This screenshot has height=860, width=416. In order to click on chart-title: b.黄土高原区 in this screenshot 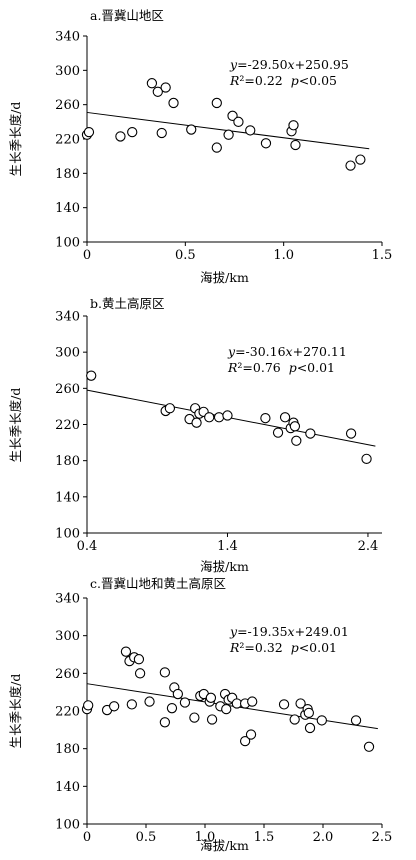, I will do `click(127, 303)`.